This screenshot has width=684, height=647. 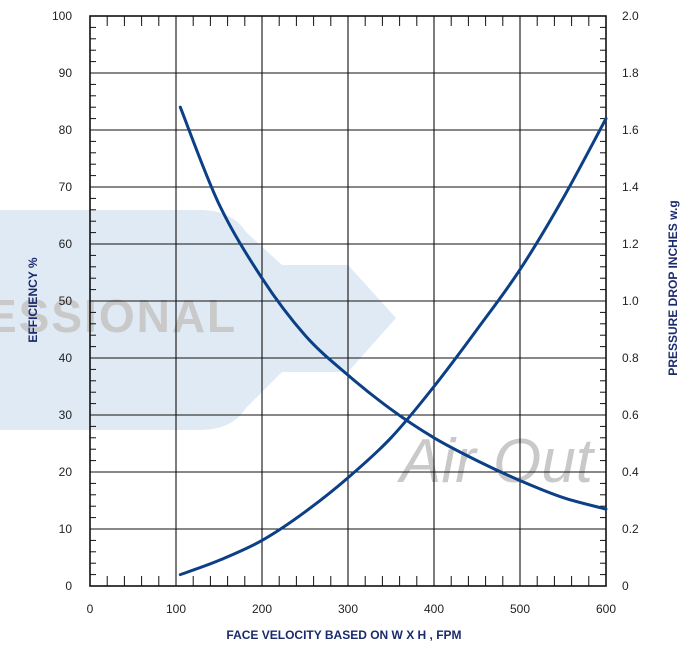 I want to click on left-y-tick-label: 90, so click(x=66, y=73).